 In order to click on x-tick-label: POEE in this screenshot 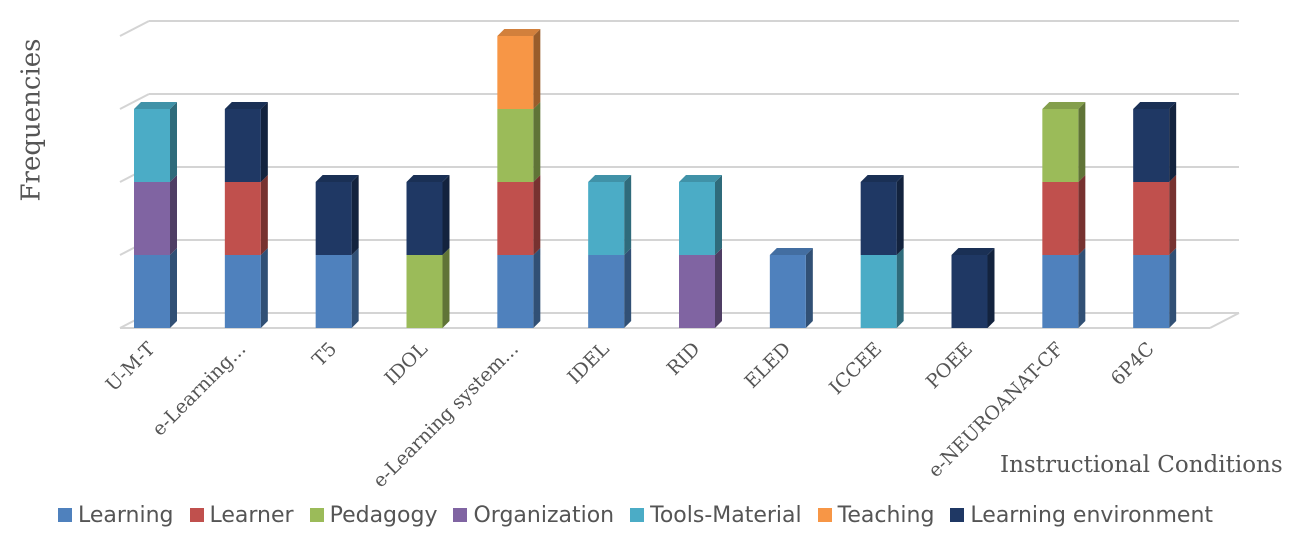, I will do `click(949, 365)`.